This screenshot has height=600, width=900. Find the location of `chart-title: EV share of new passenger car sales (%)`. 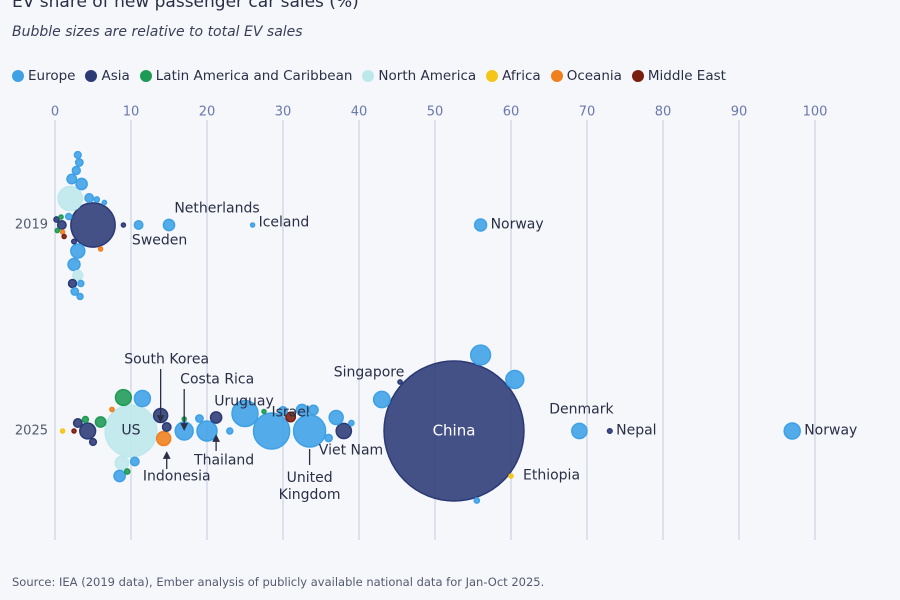

chart-title: EV share of new passenger car sales (%) is located at coordinates (185, 6).